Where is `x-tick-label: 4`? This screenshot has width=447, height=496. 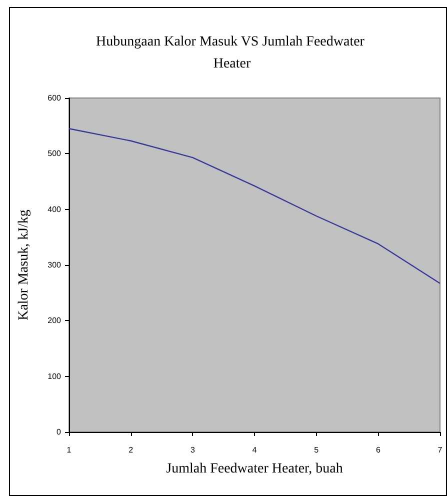 x-tick-label: 4 is located at coordinates (255, 450).